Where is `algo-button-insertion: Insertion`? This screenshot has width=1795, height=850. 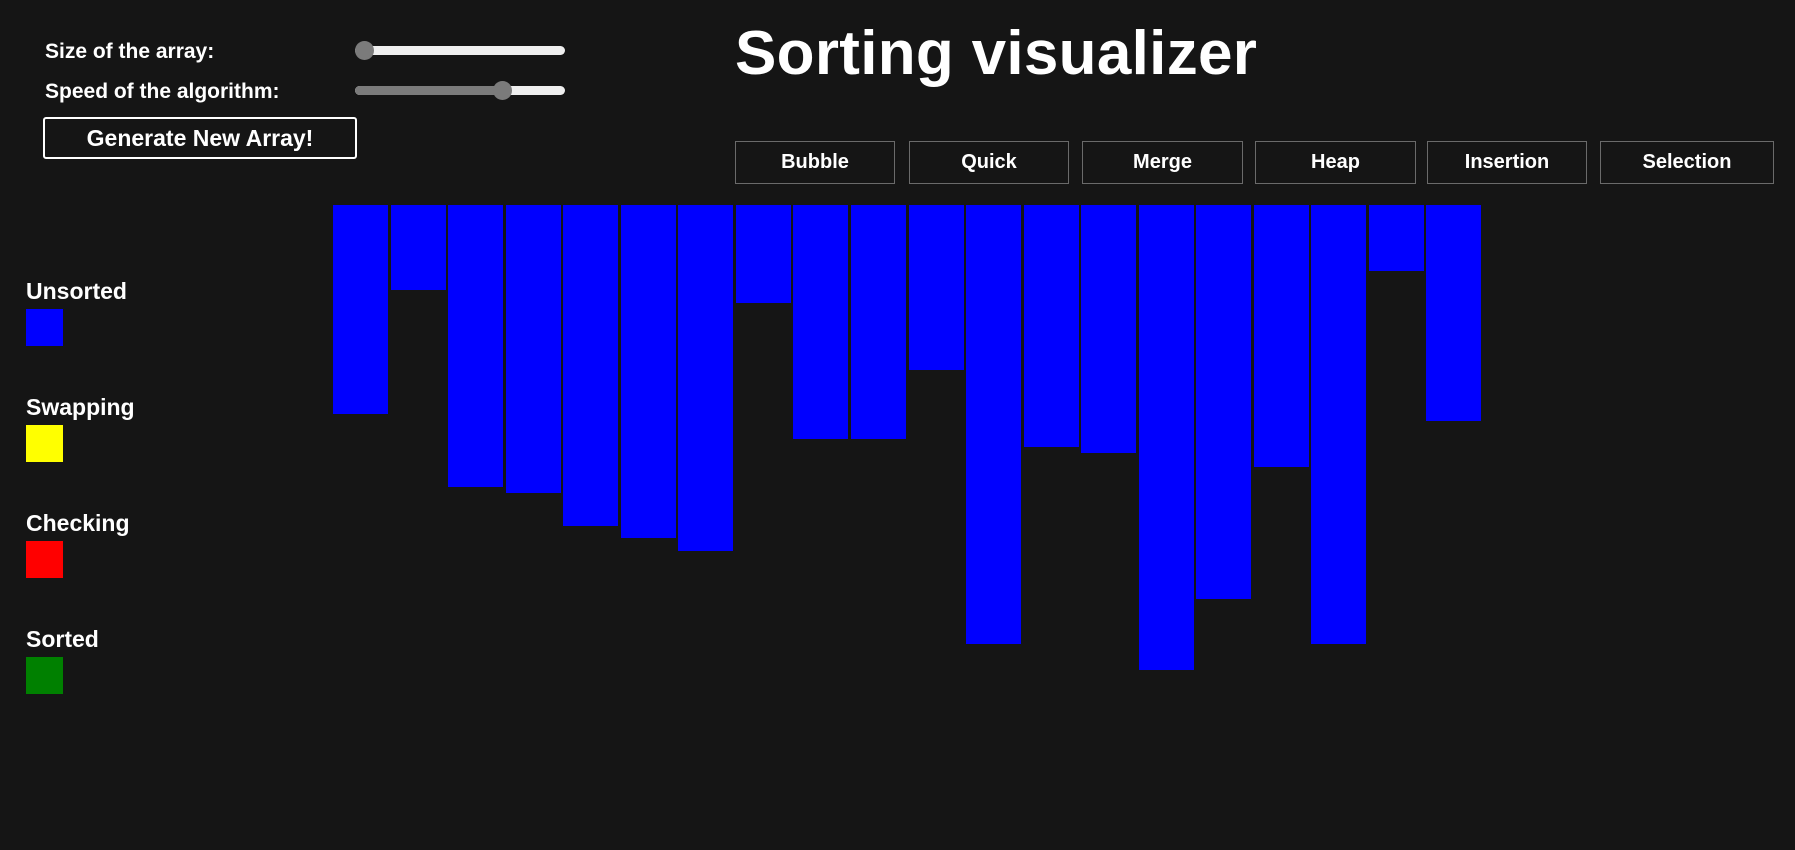 algo-button-insertion: Insertion is located at coordinates (1507, 162).